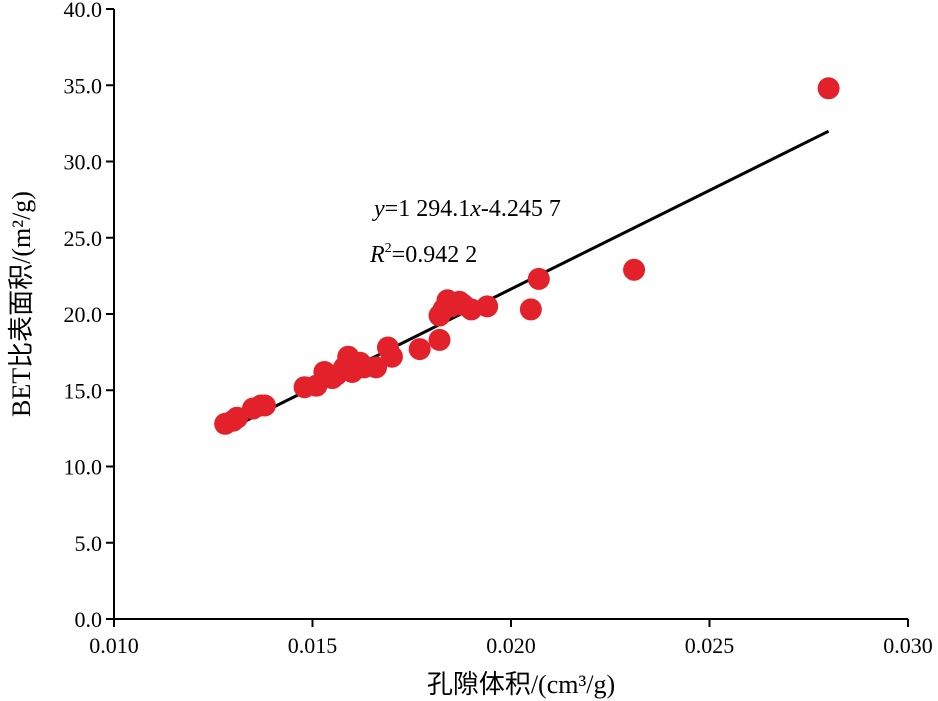 The width and height of the screenshot is (938, 701). Describe the element at coordinates (83, 390) in the screenshot. I see `y-tick-label: 15.0` at that location.